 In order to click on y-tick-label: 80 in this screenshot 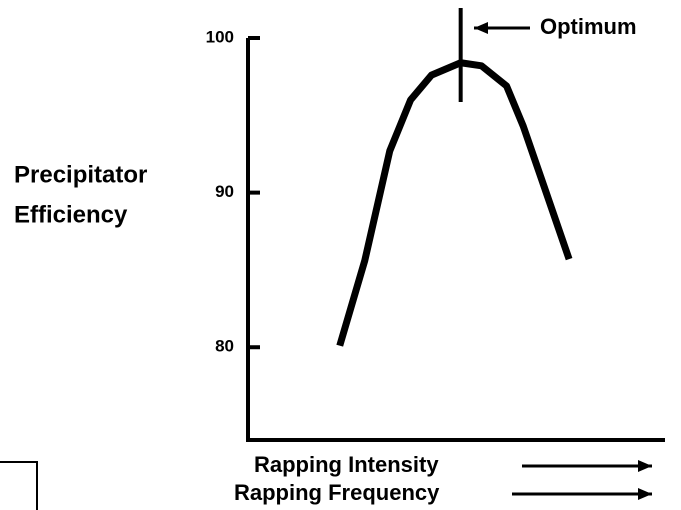, I will do `click(224, 346)`.